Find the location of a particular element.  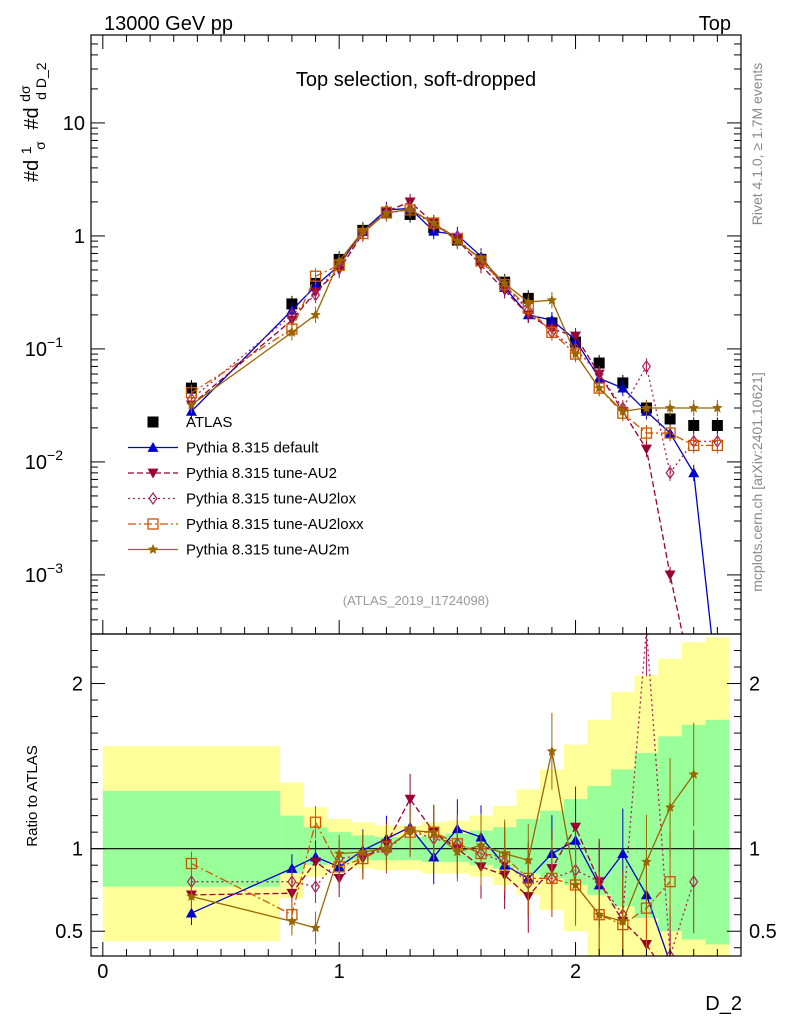

ylabel-sigma: σ is located at coordinates (40, 145).